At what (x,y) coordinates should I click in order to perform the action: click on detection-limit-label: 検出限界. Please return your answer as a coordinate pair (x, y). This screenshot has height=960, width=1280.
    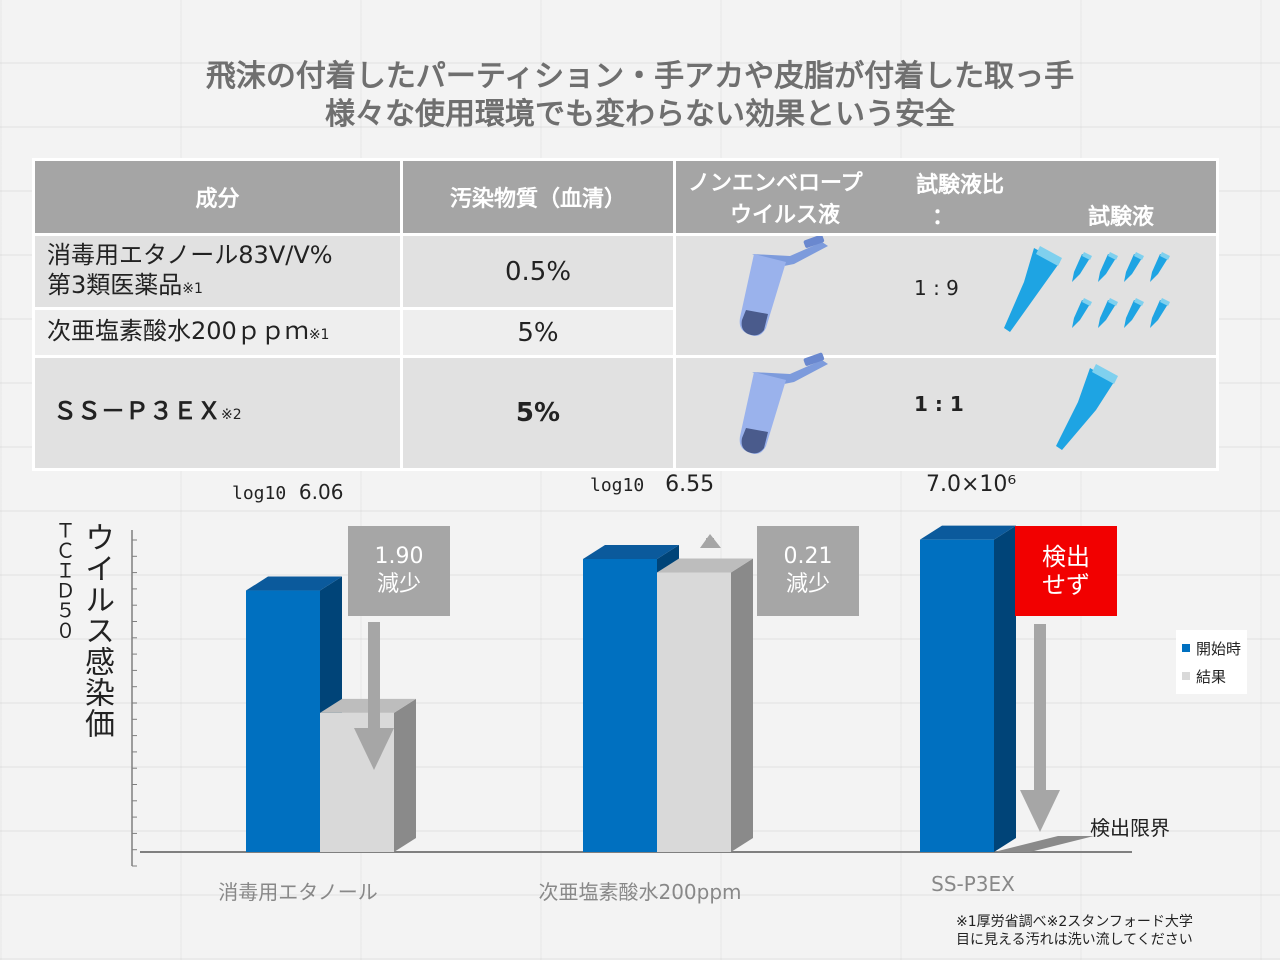
    Looking at the image, I should click on (1130, 828).